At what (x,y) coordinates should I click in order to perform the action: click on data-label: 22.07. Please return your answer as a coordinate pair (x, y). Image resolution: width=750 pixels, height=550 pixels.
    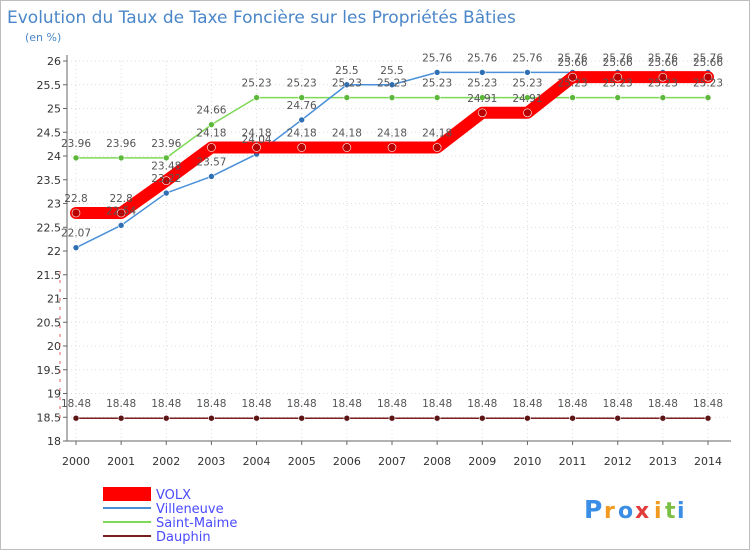
    Looking at the image, I should click on (76, 234).